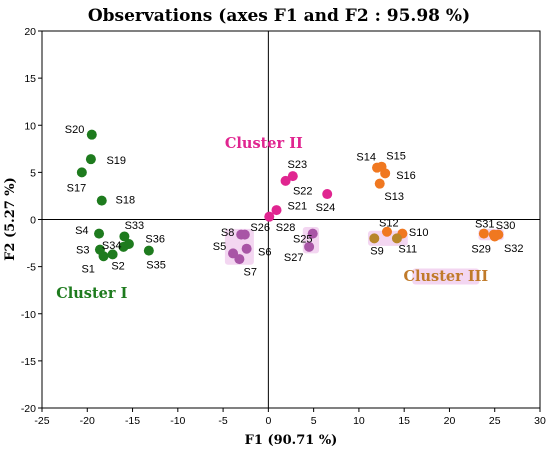 The image size is (550, 450). Describe the element at coordinates (31, 268) in the screenshot. I see `y-tick-label: -5` at that location.